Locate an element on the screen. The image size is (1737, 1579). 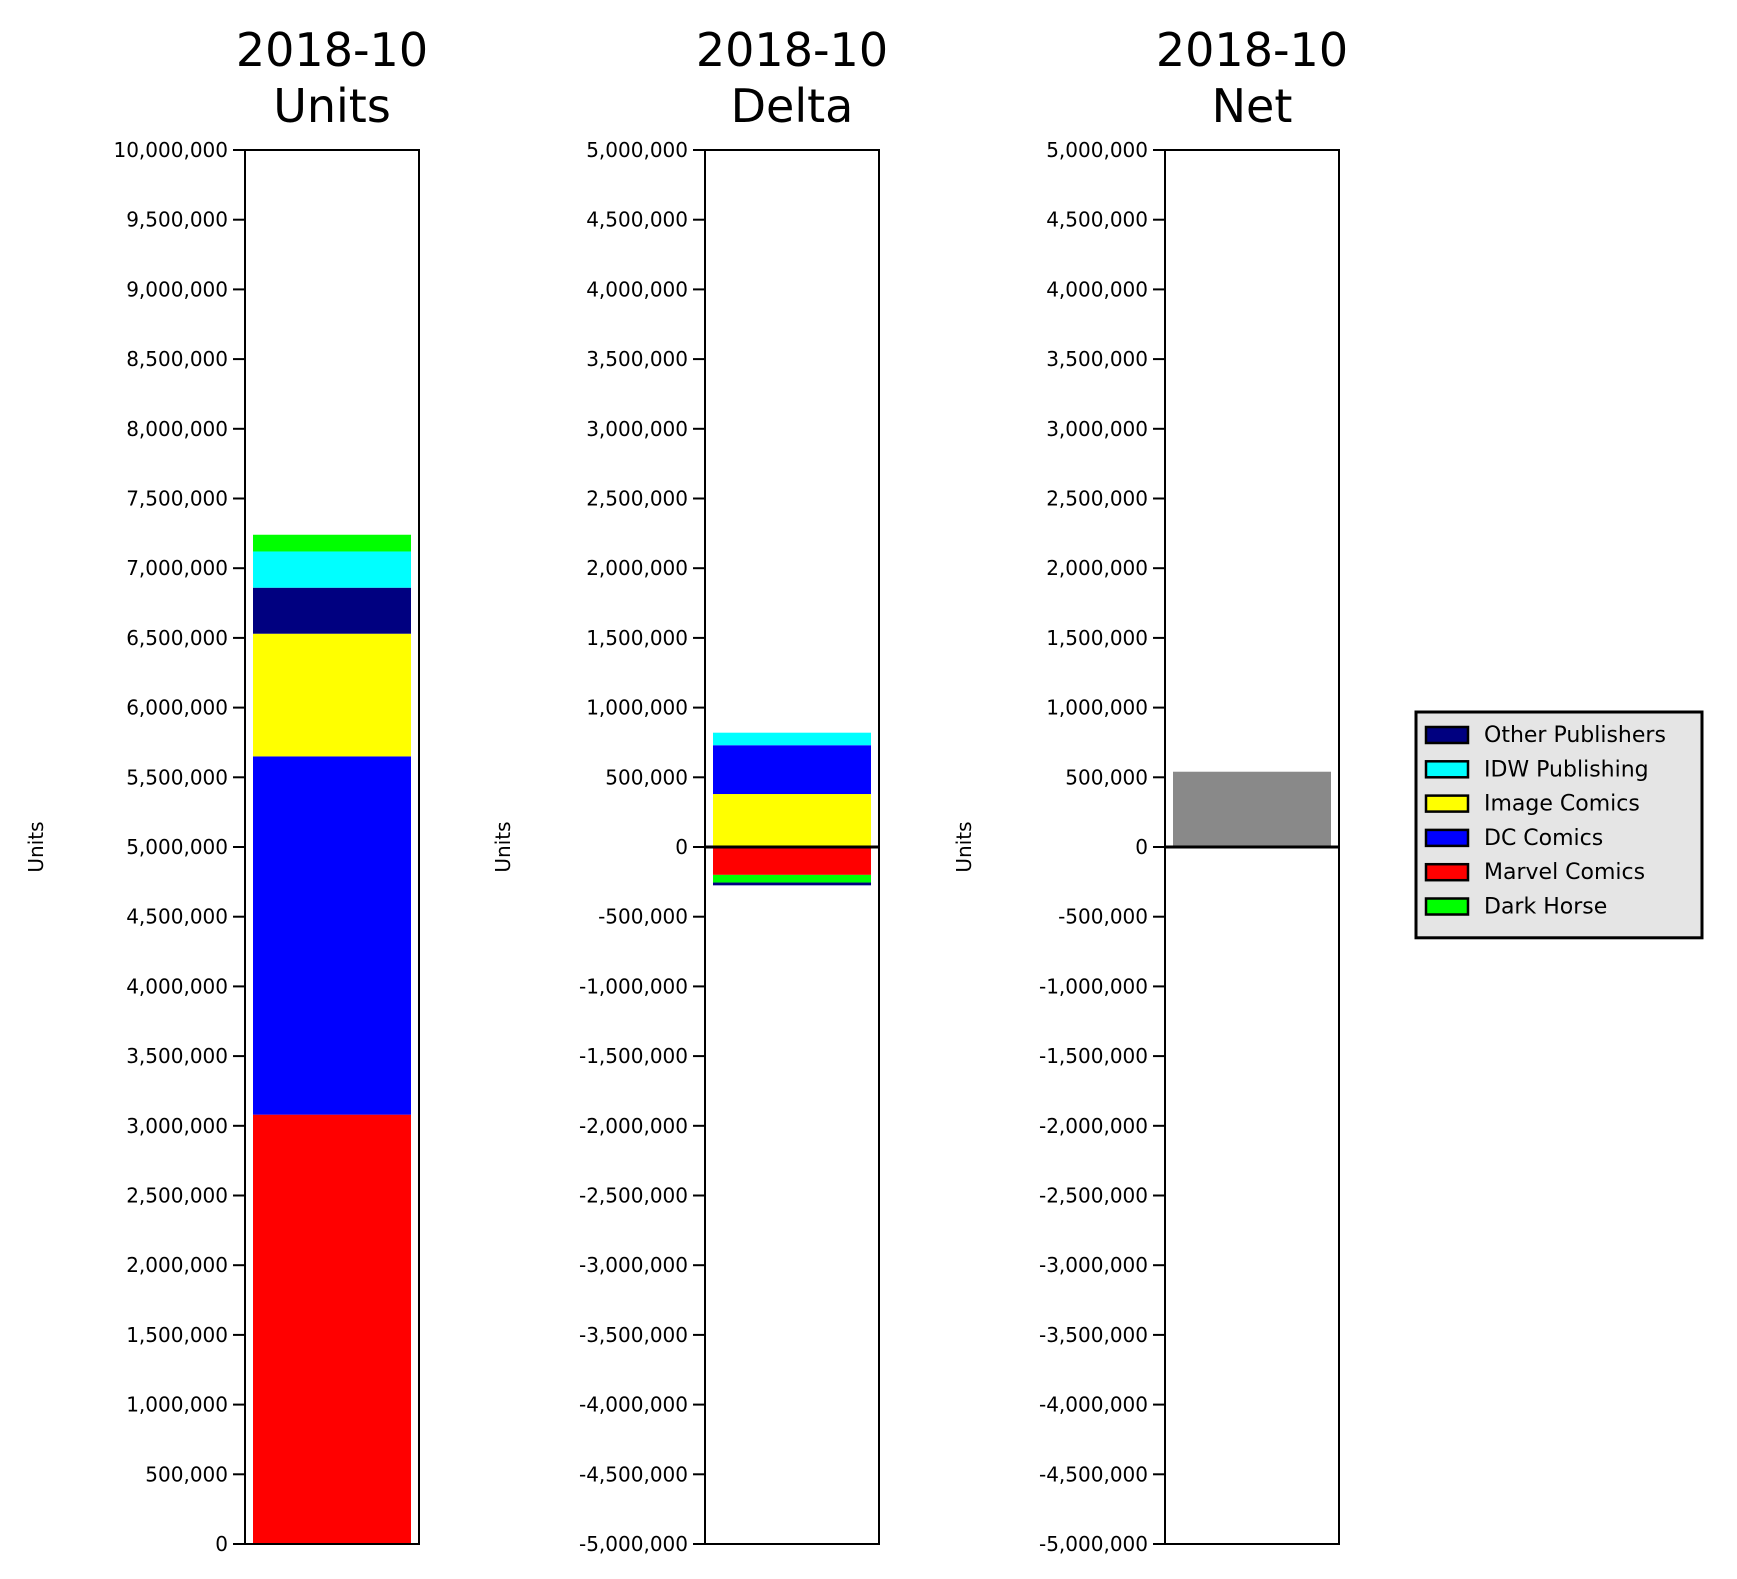
legend-label-image-comics: Image Comics is located at coordinates (1562, 804).